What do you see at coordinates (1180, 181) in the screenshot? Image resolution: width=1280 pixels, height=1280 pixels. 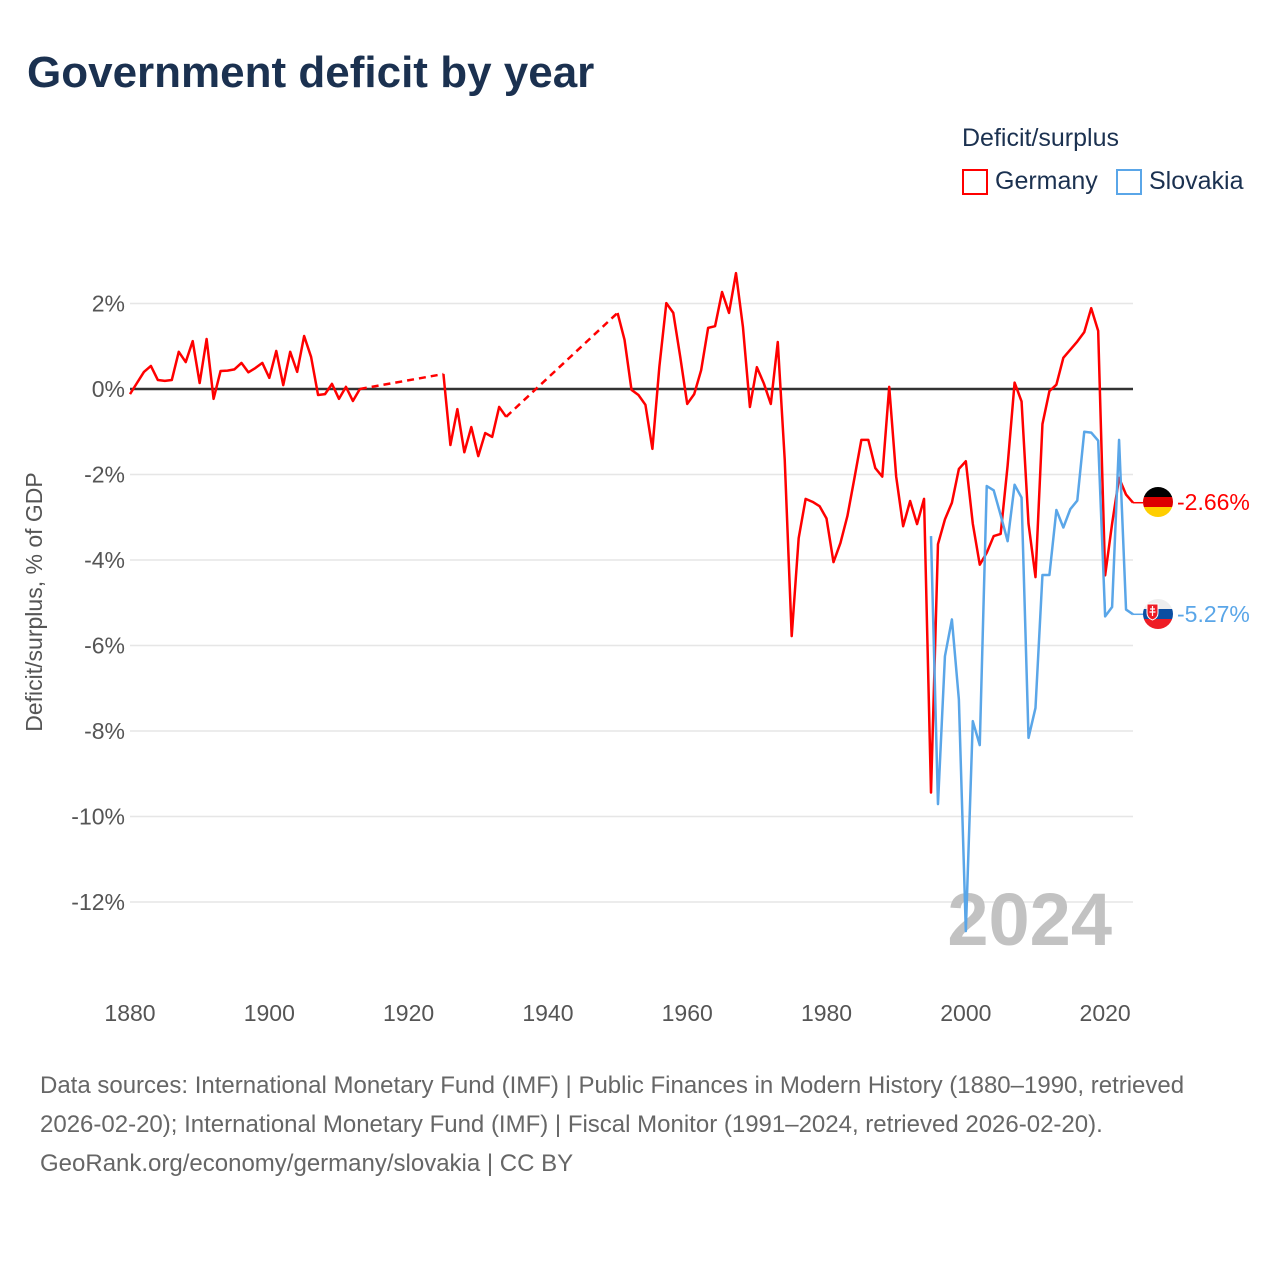 I see `legend-item-slovakia: Slovakia` at bounding box center [1180, 181].